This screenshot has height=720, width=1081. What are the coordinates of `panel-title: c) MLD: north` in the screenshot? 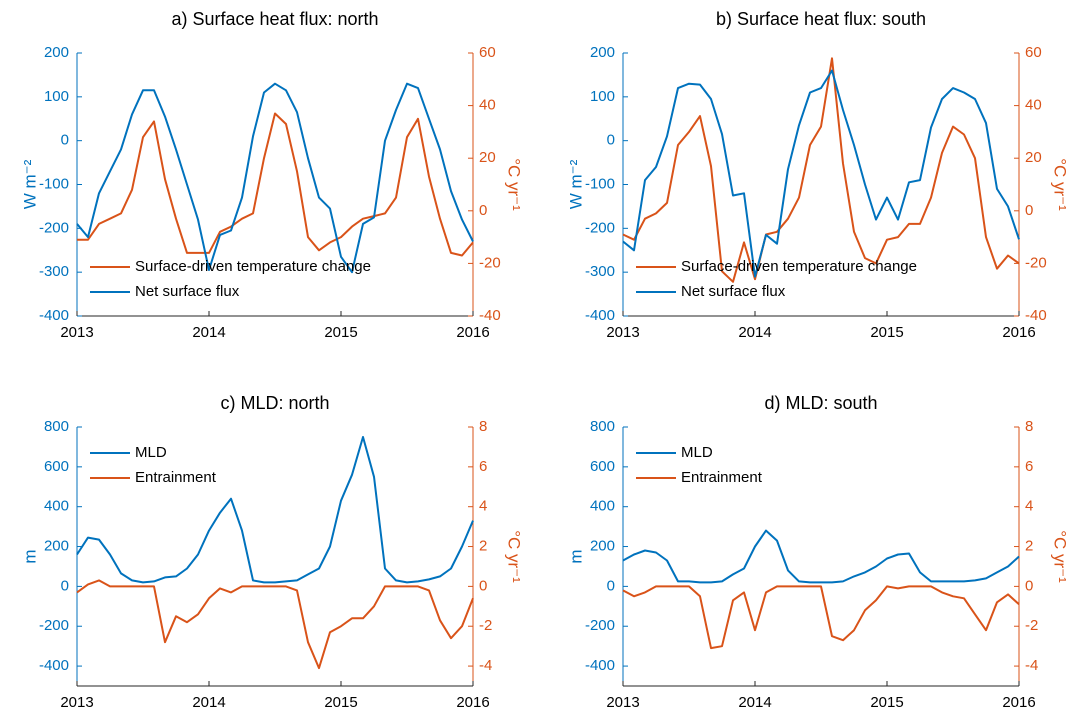 It's located at (274, 403).